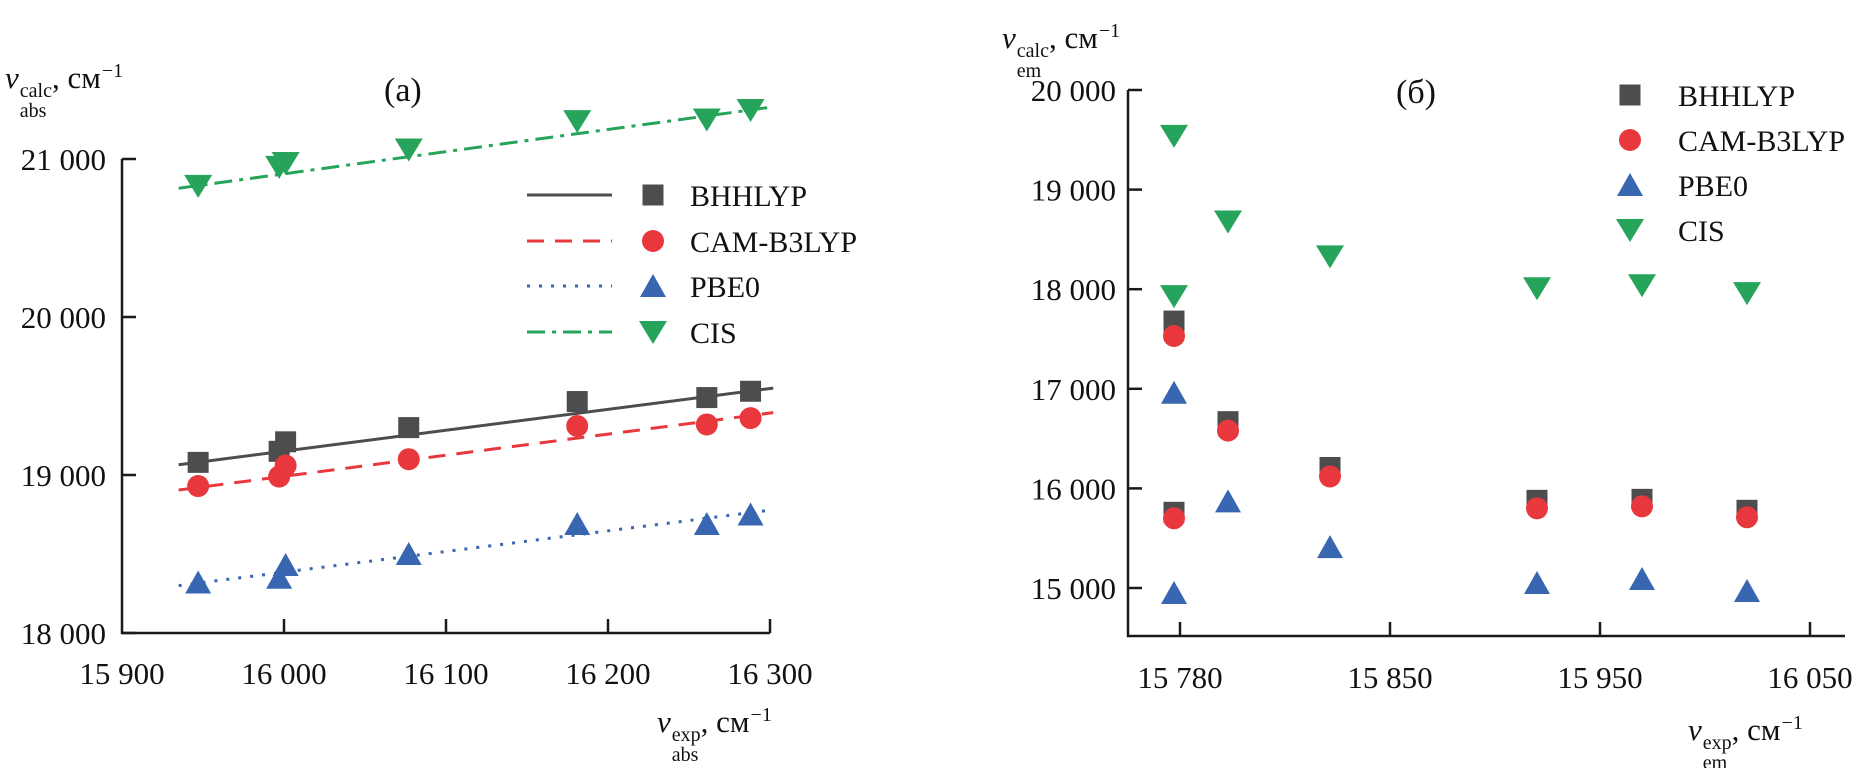  Describe the element at coordinates (445, 673) in the screenshot. I see `x-tick-label: 16 100` at that location.